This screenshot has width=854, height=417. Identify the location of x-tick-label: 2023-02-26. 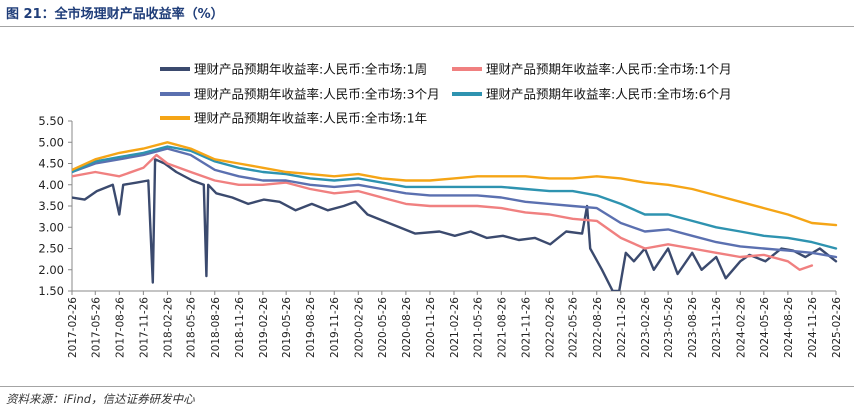
(646, 327).